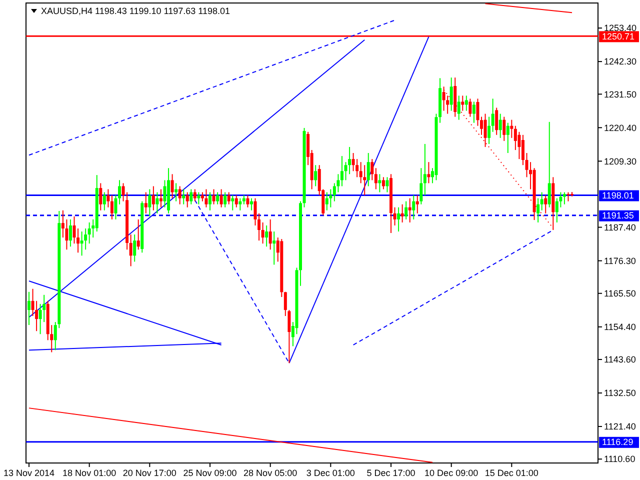  Describe the element at coordinates (29, 473) in the screenshot. I see `x-tick-label: 13 Nov 2014` at that location.